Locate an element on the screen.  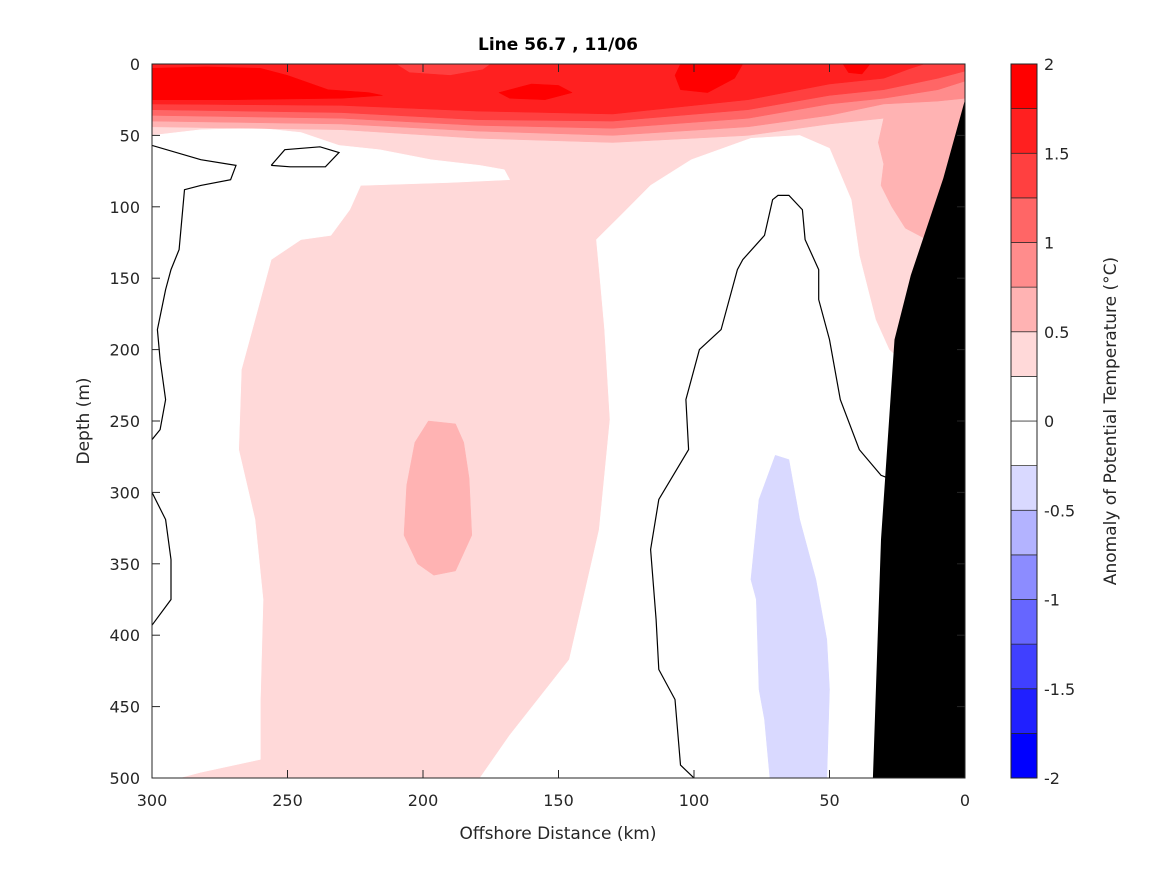
colorbar-tick-label: 0.5 is located at coordinates (1056, 332).